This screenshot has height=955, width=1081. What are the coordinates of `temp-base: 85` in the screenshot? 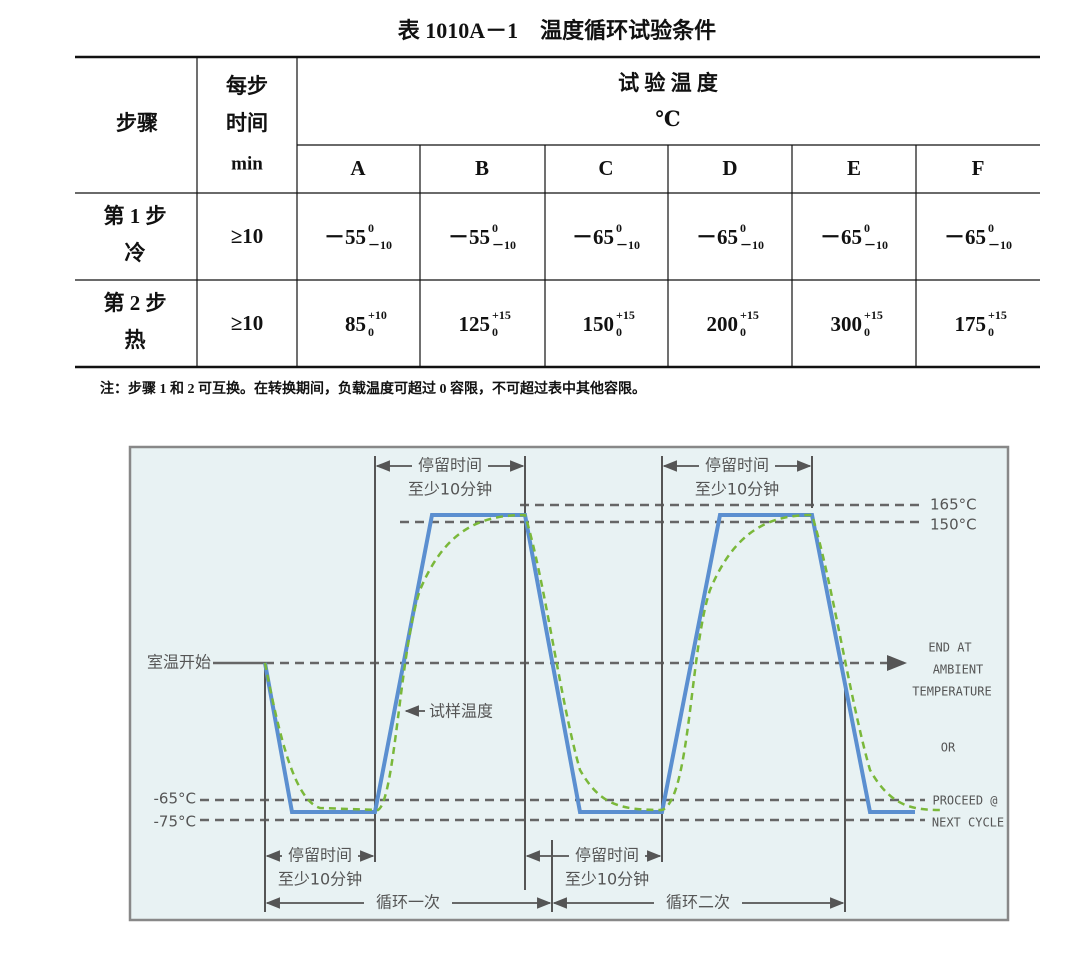 It's located at (355, 324).